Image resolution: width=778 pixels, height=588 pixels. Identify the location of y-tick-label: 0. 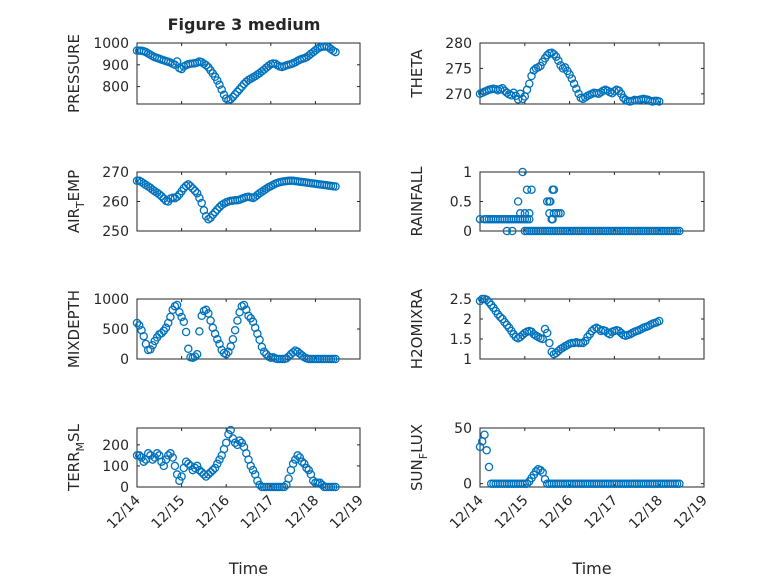
(467, 485).